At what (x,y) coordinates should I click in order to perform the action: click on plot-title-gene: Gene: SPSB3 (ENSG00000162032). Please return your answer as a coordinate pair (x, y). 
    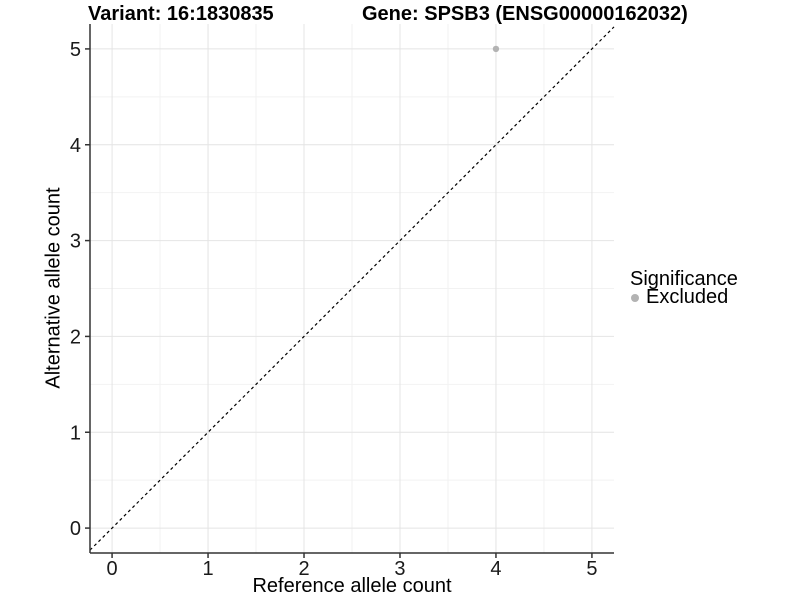
    Looking at the image, I should click on (525, 14).